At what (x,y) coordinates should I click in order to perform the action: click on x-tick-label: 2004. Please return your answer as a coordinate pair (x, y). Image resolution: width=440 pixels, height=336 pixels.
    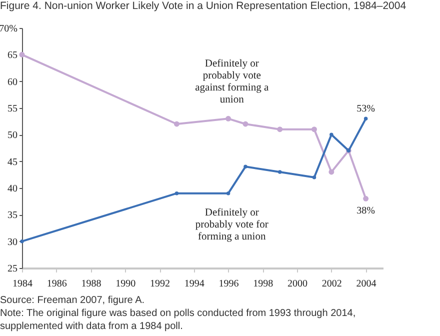
    Looking at the image, I should click on (366, 284).